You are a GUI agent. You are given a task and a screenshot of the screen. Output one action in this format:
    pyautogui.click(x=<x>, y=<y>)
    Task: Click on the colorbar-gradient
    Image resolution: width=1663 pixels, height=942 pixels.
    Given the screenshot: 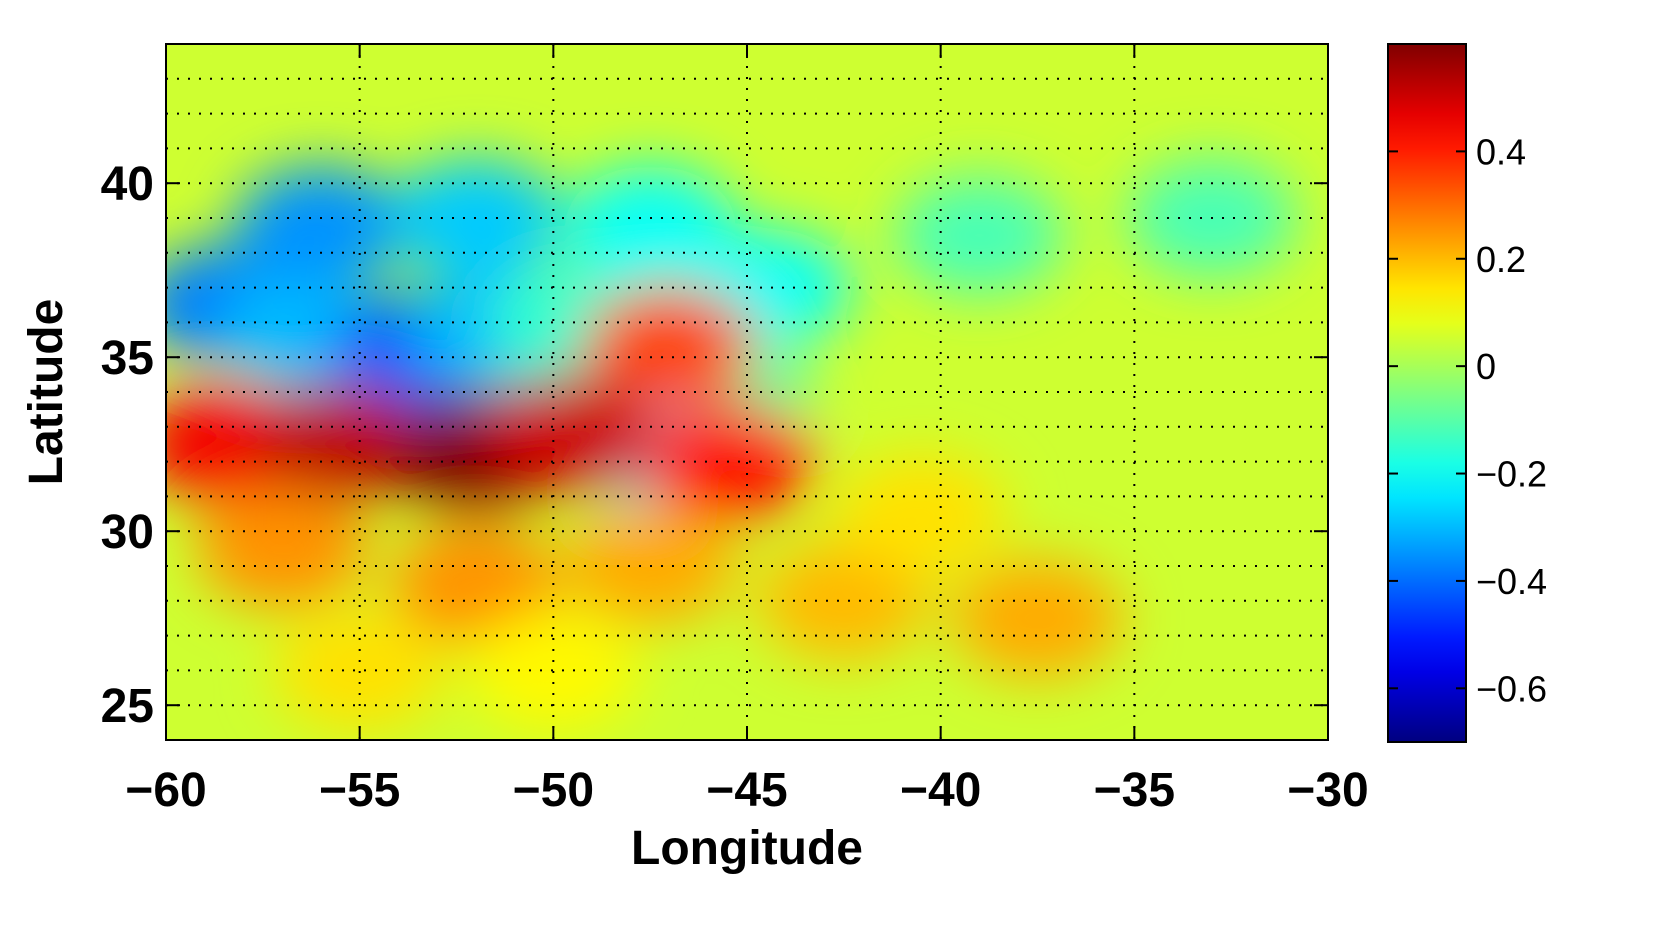 What is the action you would take?
    pyautogui.click(x=1427, y=393)
    